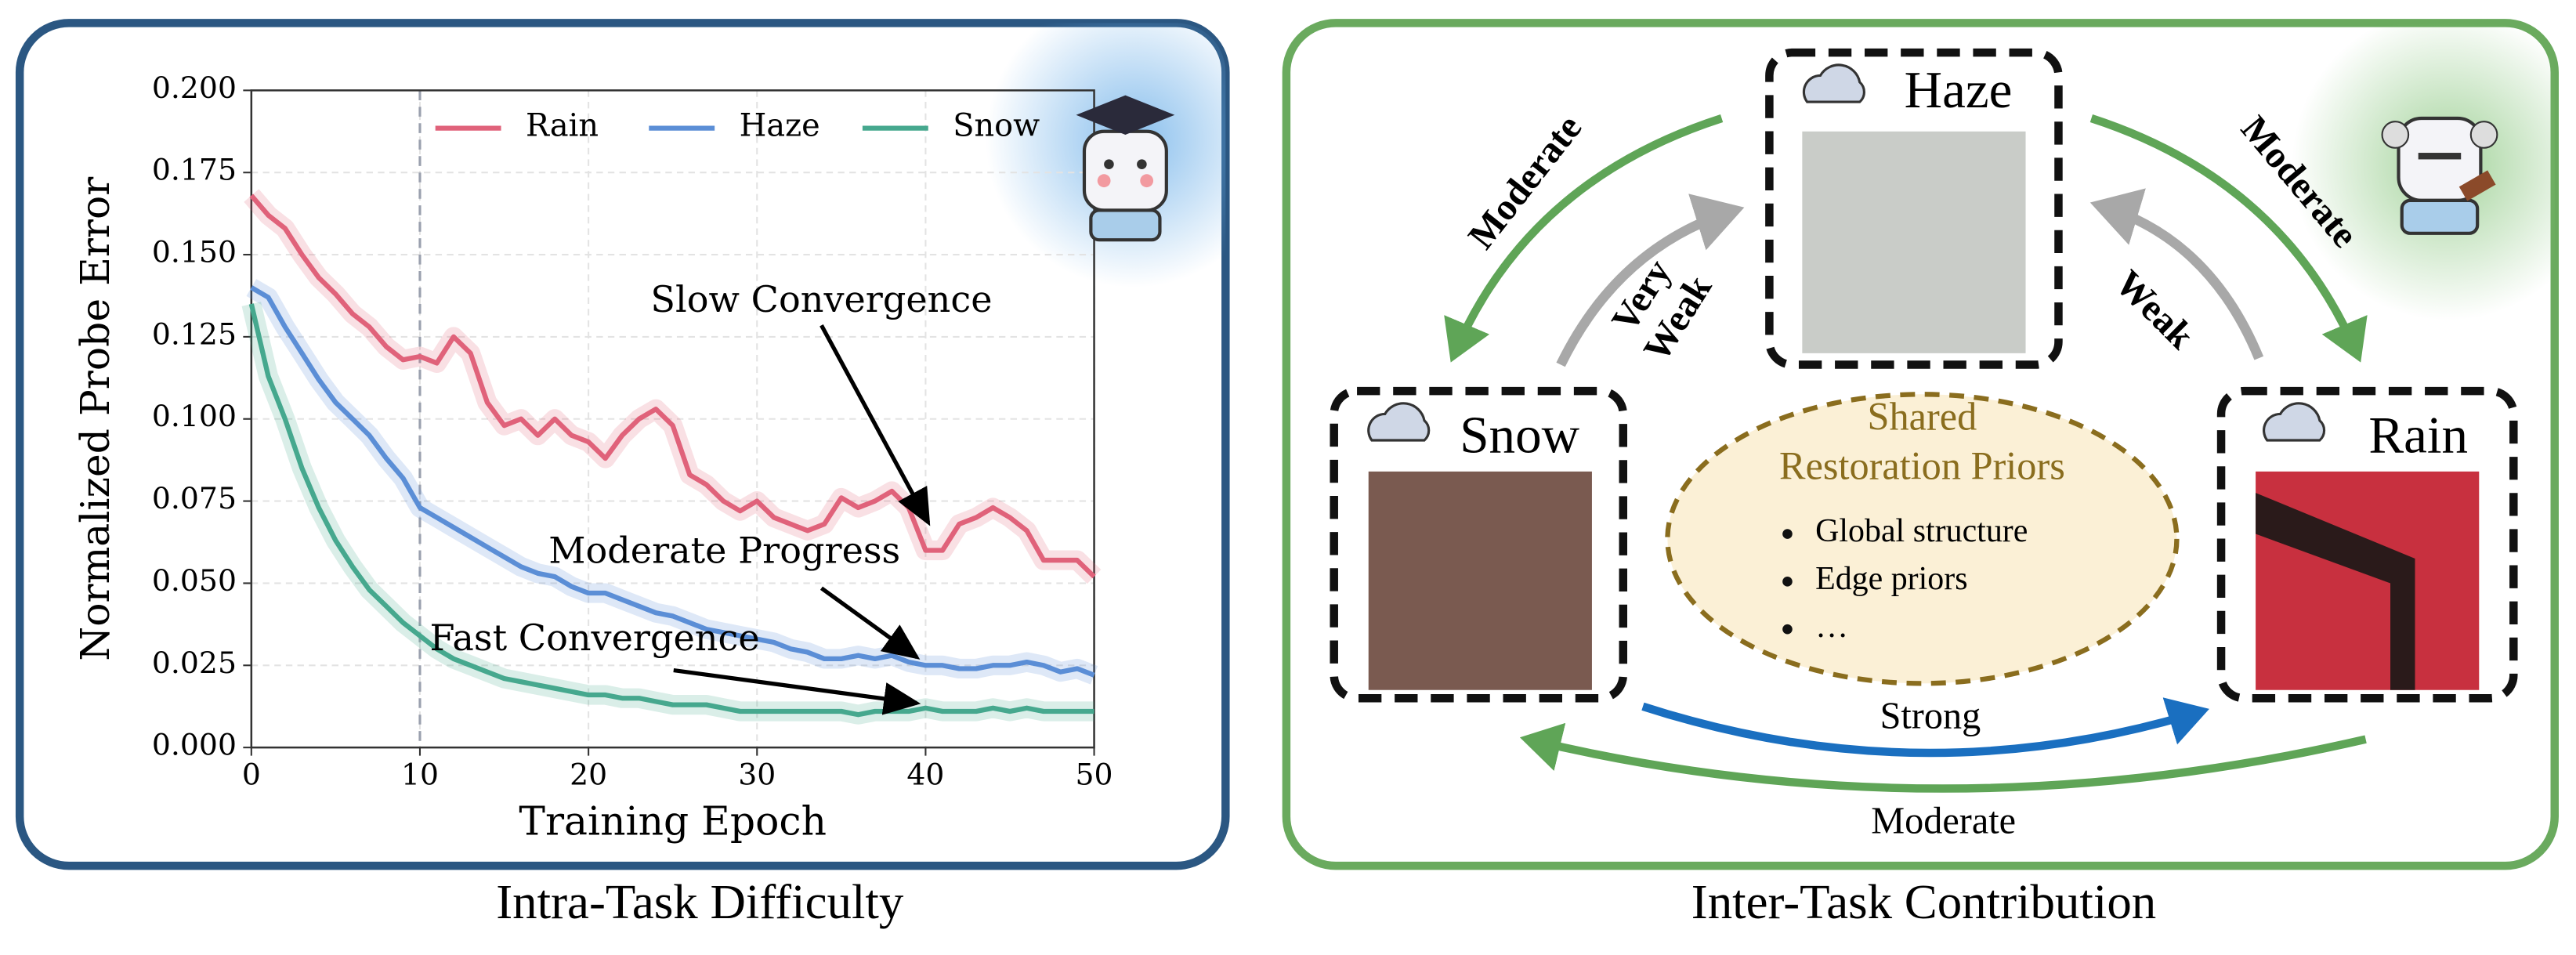 This screenshot has width=2576, height=955. Describe the element at coordinates (1931, 716) in the screenshot. I see `edge-label: Strong` at that location.